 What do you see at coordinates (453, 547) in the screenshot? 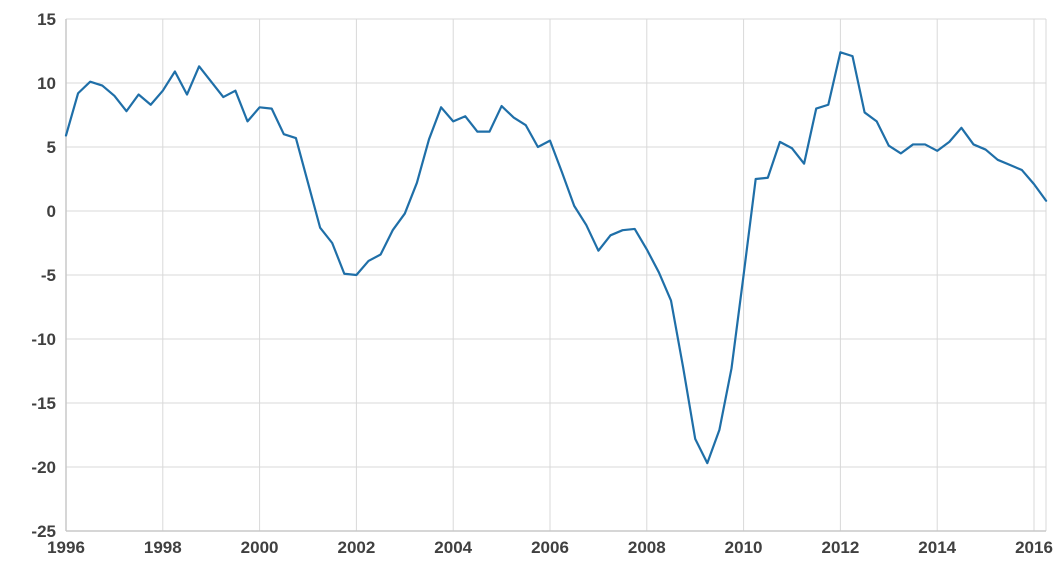
I see `x-tick-label: 2004` at bounding box center [453, 547].